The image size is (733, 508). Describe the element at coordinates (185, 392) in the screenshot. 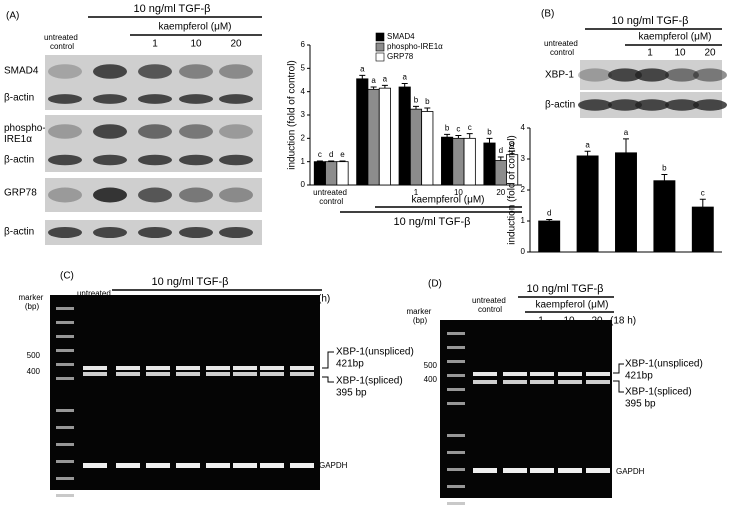

I see `gel` at that location.